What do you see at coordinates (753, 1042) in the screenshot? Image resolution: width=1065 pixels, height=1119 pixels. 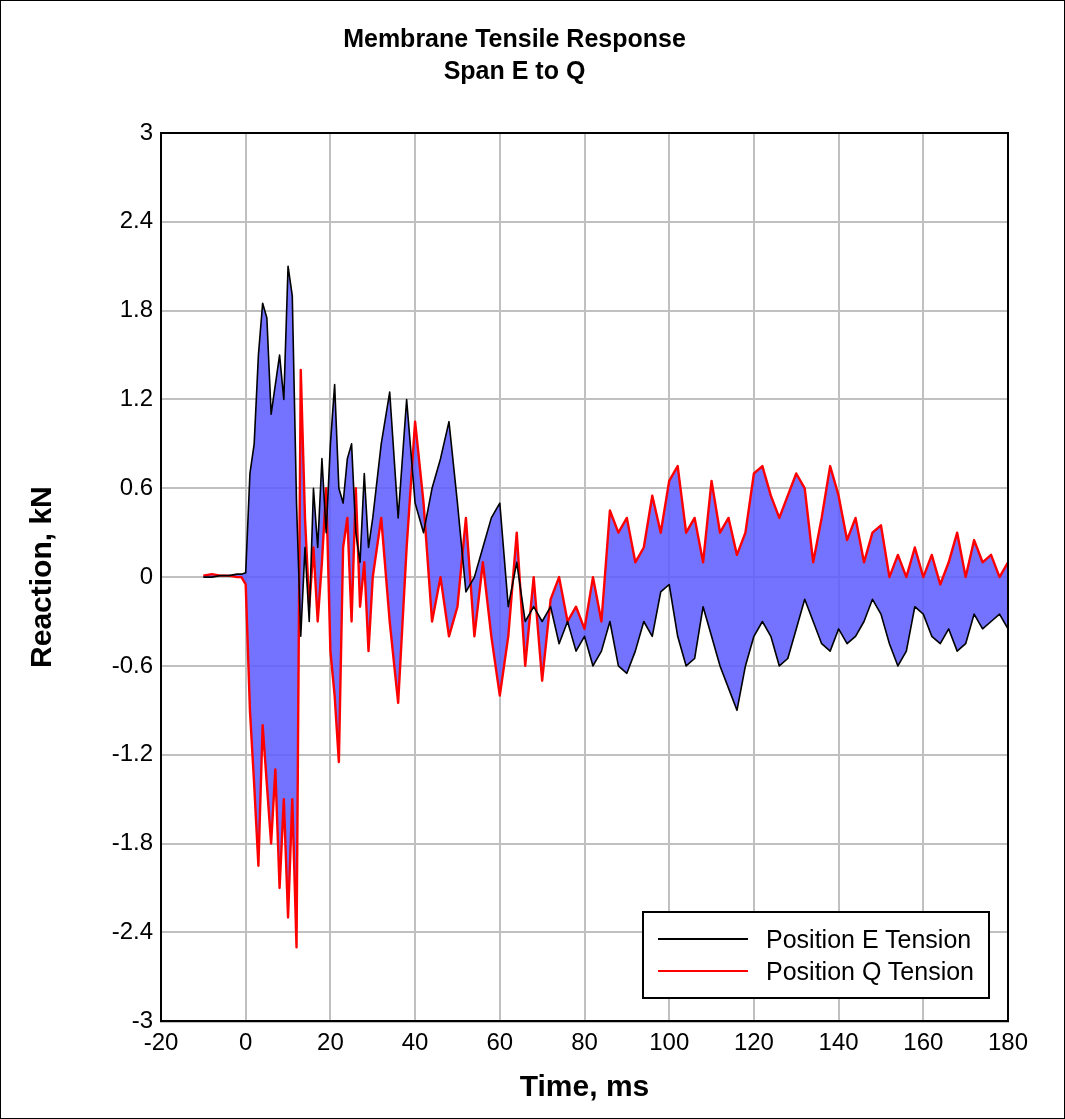 I see `x-tick-label: 120` at bounding box center [753, 1042].